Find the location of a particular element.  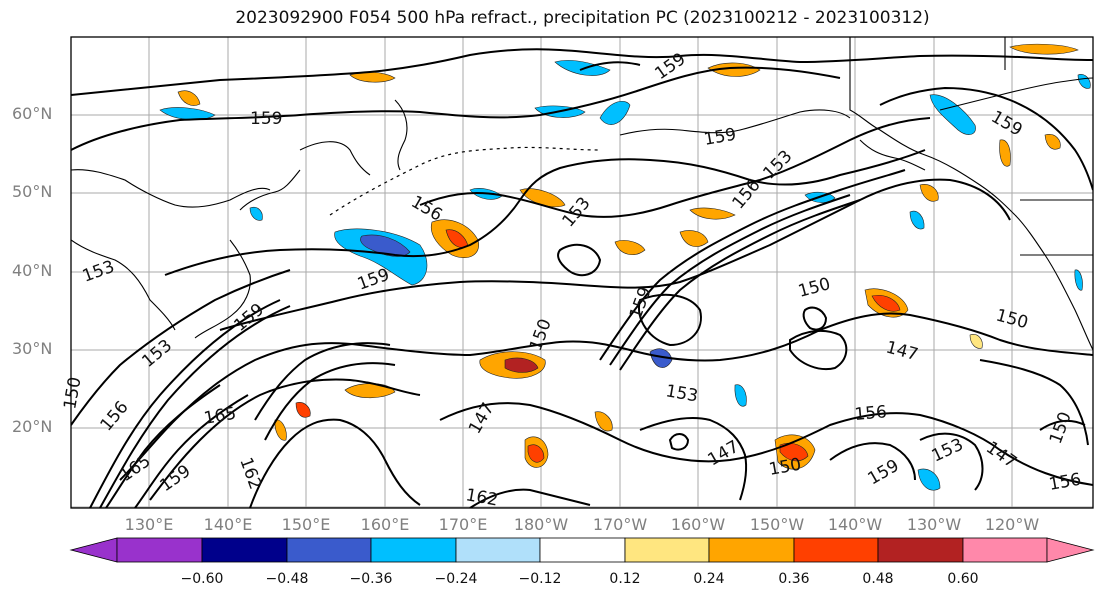

colorbar-tick-label: 0.48 is located at coordinates (878, 579).